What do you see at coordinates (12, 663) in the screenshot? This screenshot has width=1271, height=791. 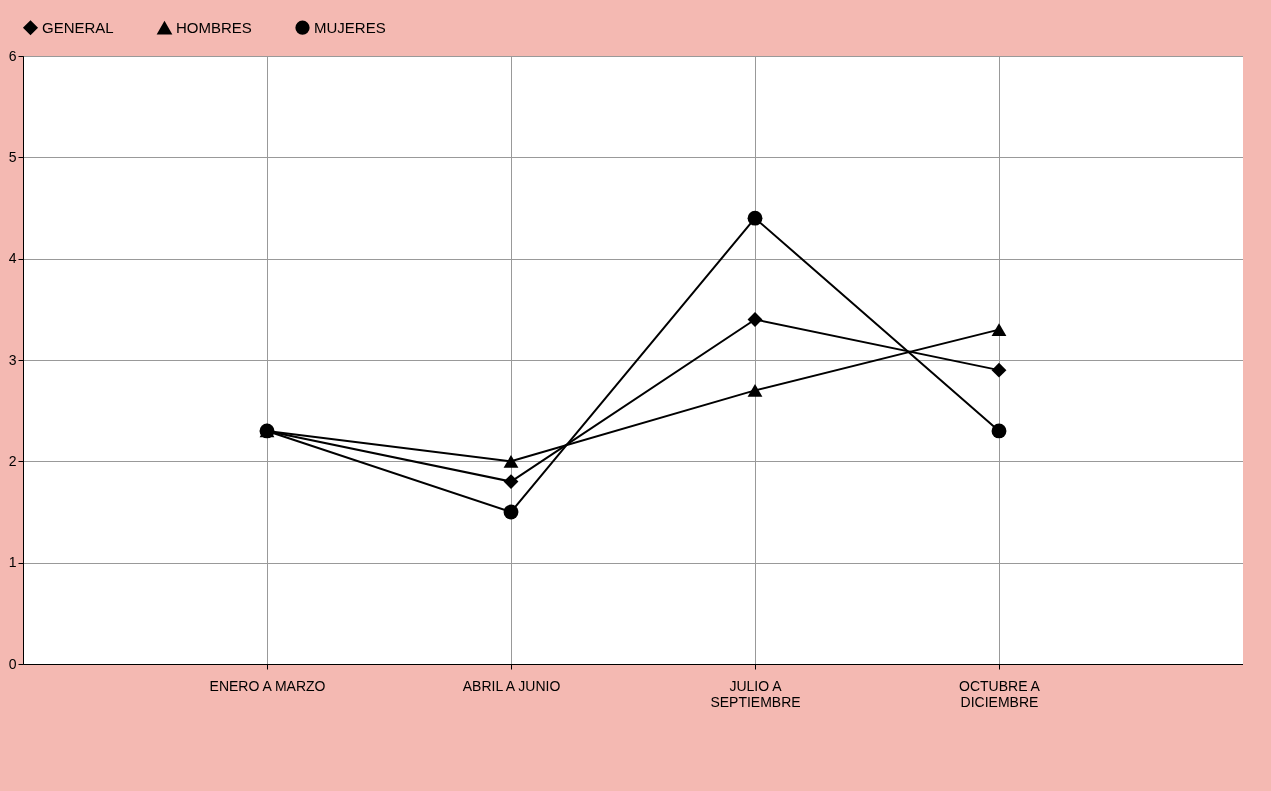 I see `y-tick-label: 0` at bounding box center [12, 663].